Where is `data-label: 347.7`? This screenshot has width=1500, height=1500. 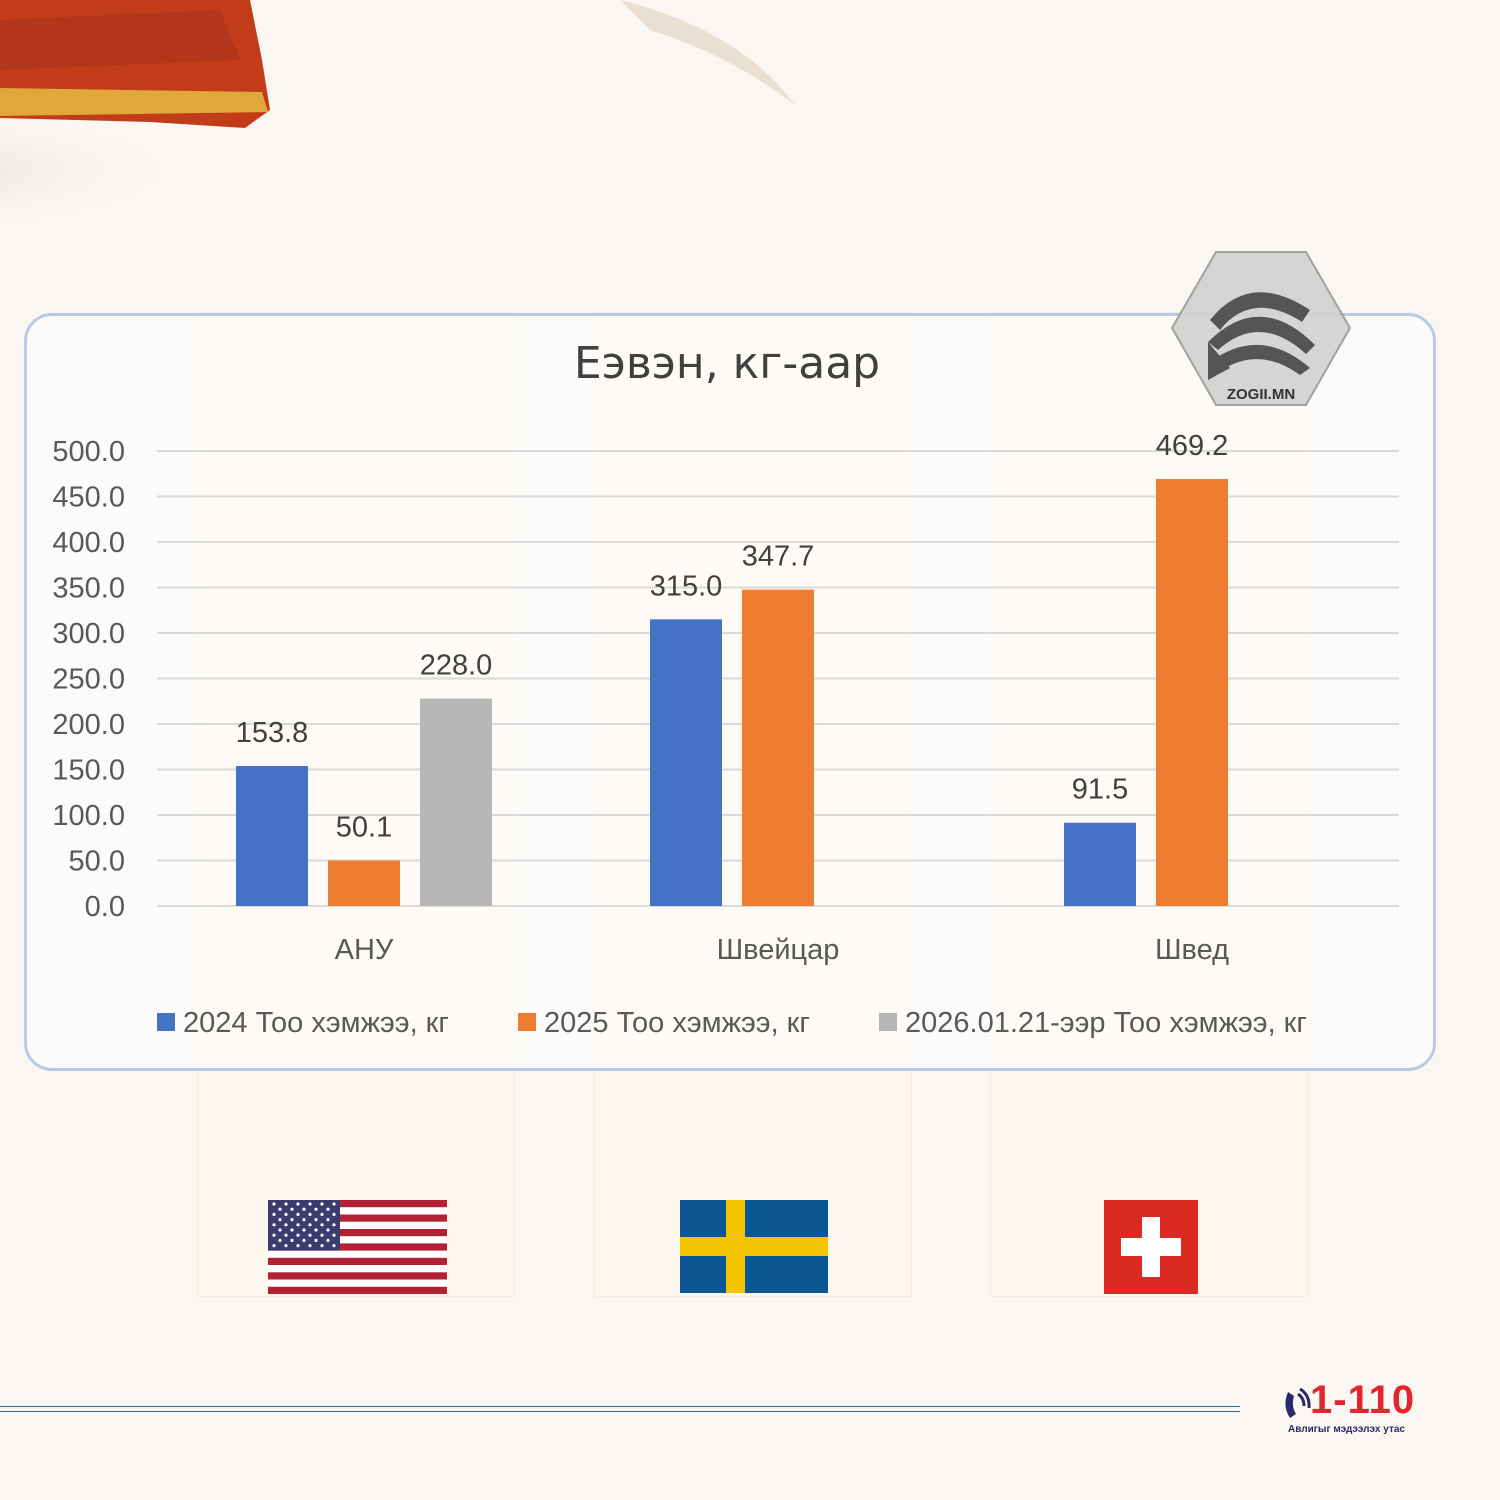
data-label: 347.7 is located at coordinates (778, 557).